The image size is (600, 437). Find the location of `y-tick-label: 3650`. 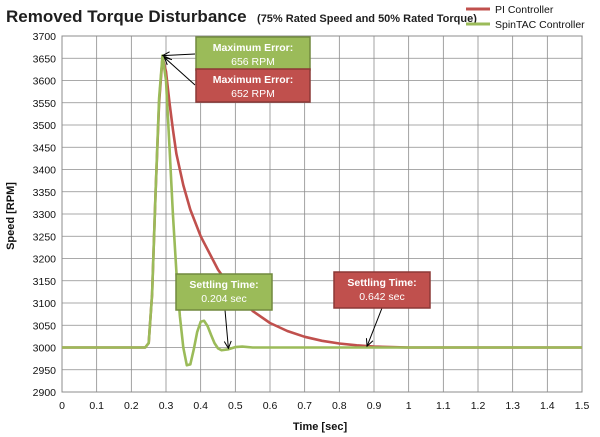

y-tick-label: 3650 is located at coordinates (45, 59).